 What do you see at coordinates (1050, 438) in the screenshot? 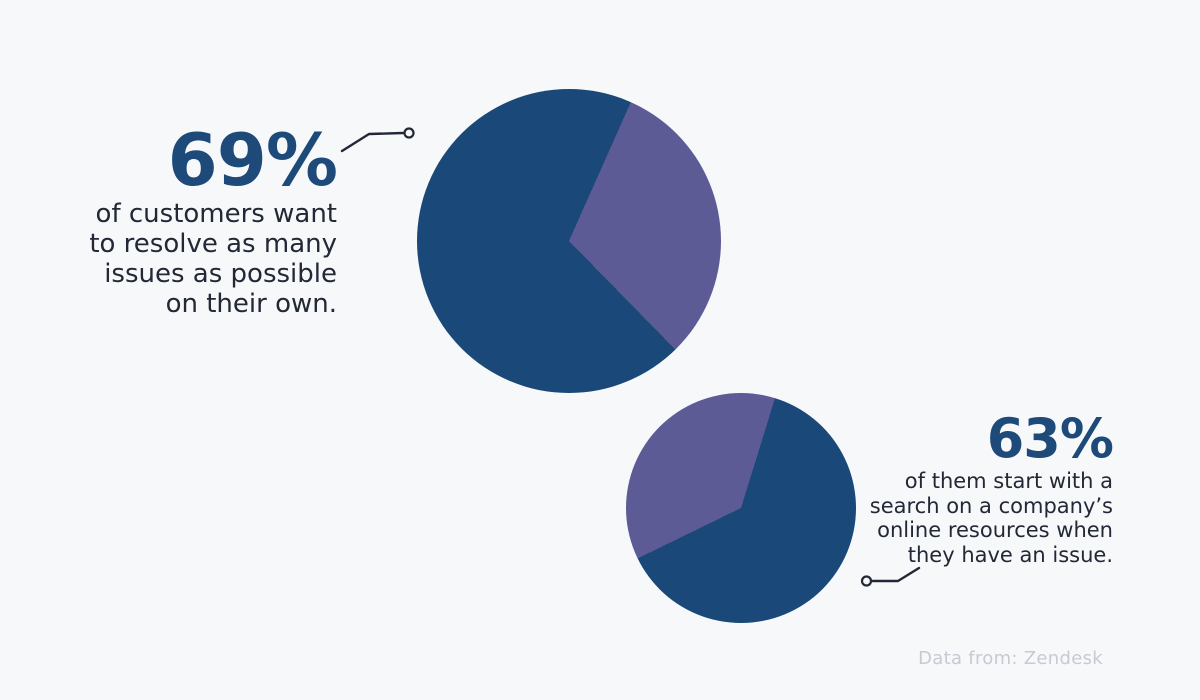
I see `stat-63-value: 63%` at bounding box center [1050, 438].